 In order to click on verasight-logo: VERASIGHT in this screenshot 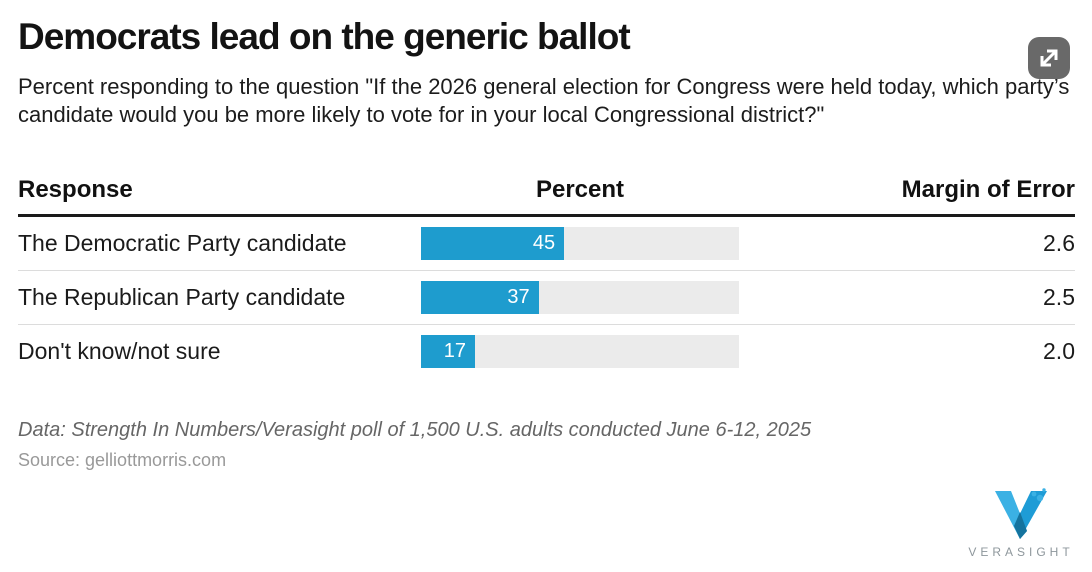, I will do `click(1021, 522)`.